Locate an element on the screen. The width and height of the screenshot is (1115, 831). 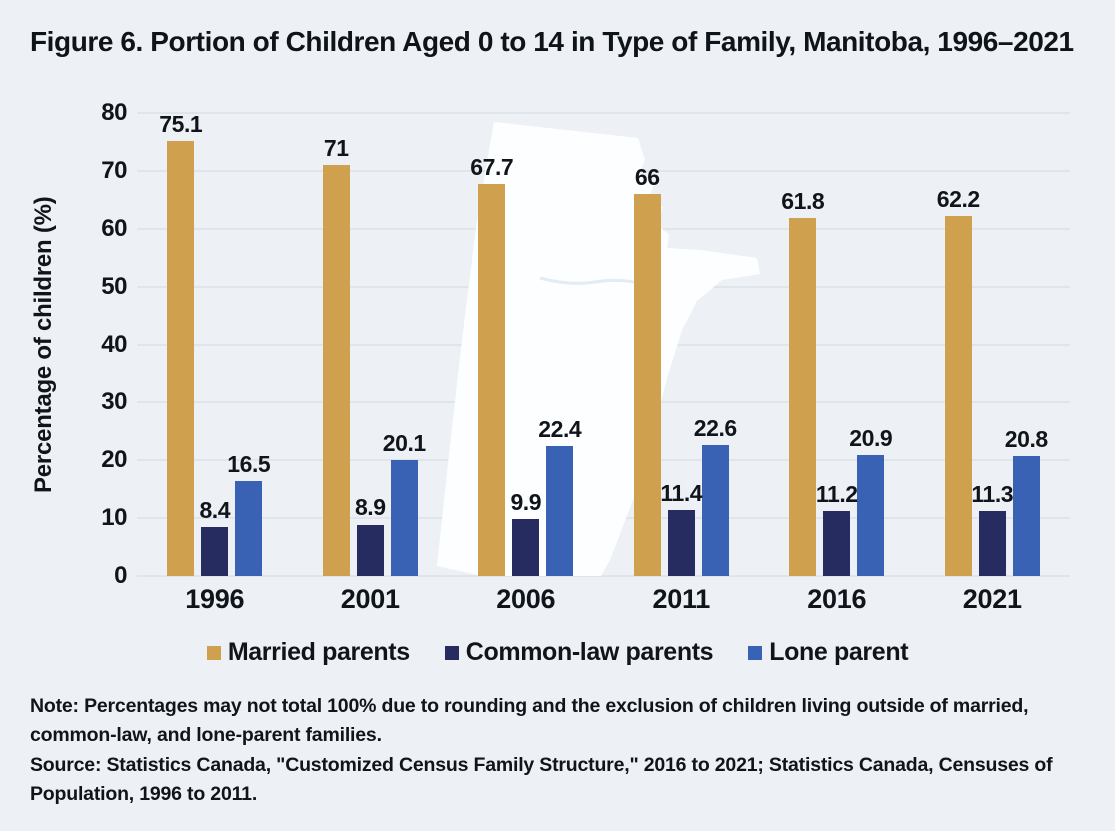
y-tick-40: 40 is located at coordinates (114, 344).